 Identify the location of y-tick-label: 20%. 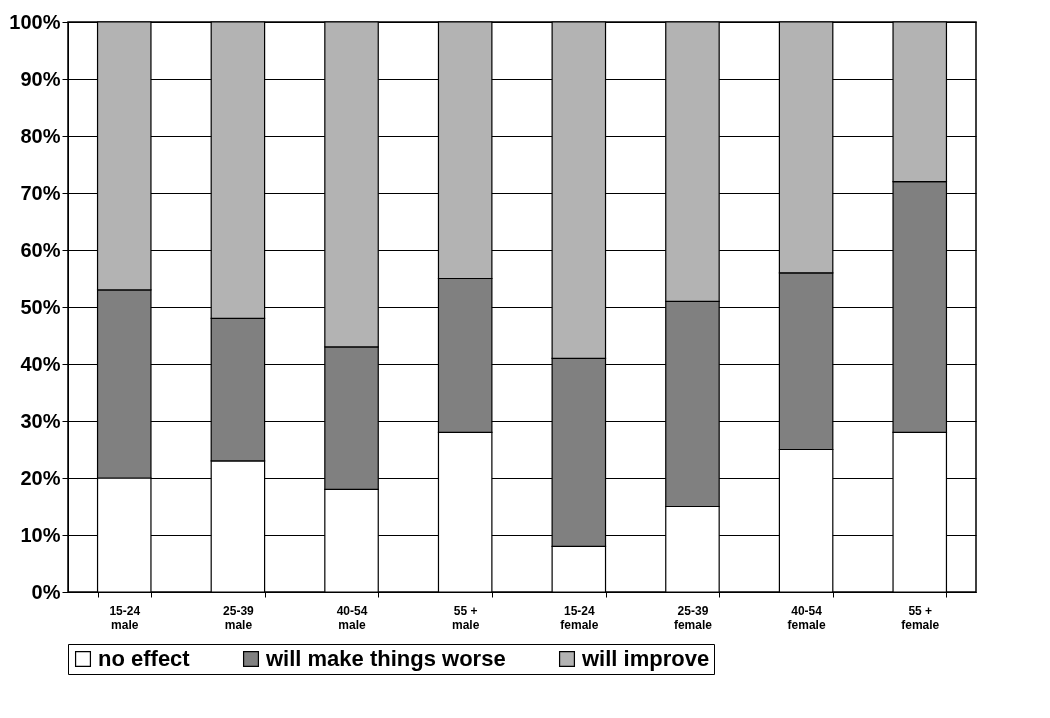
(40, 477).